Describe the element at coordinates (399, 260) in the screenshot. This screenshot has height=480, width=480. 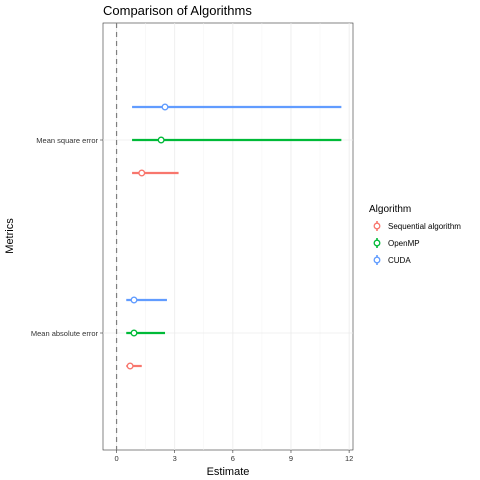
I see `legend-label: CUDA` at that location.